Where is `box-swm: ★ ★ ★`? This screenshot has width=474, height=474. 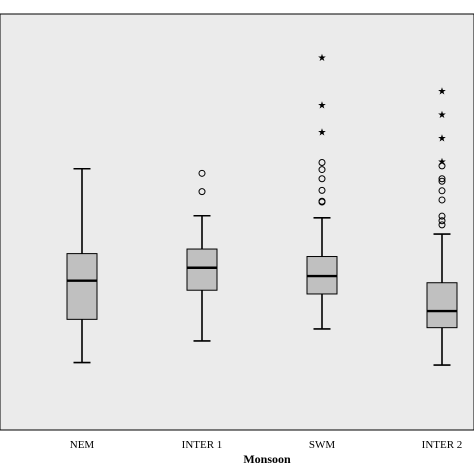 box-swm: ★ ★ ★ is located at coordinates (322, 191).